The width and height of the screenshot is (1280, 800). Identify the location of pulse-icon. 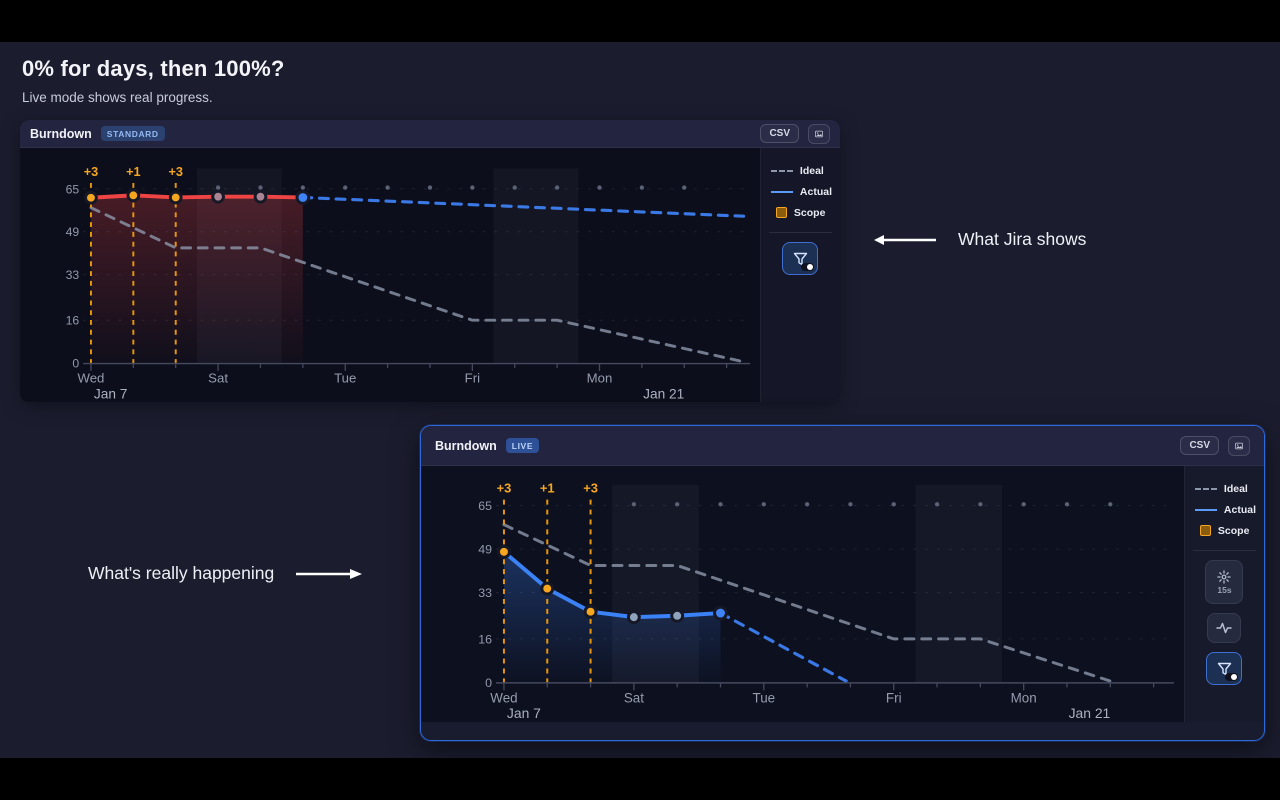
(1224, 628).